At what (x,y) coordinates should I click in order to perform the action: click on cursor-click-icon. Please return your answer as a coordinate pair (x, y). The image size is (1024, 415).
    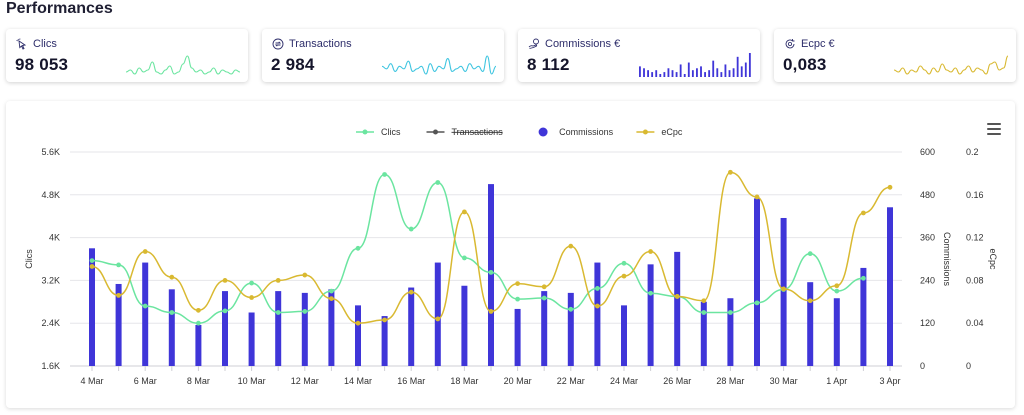
    Looking at the image, I should click on (21, 44).